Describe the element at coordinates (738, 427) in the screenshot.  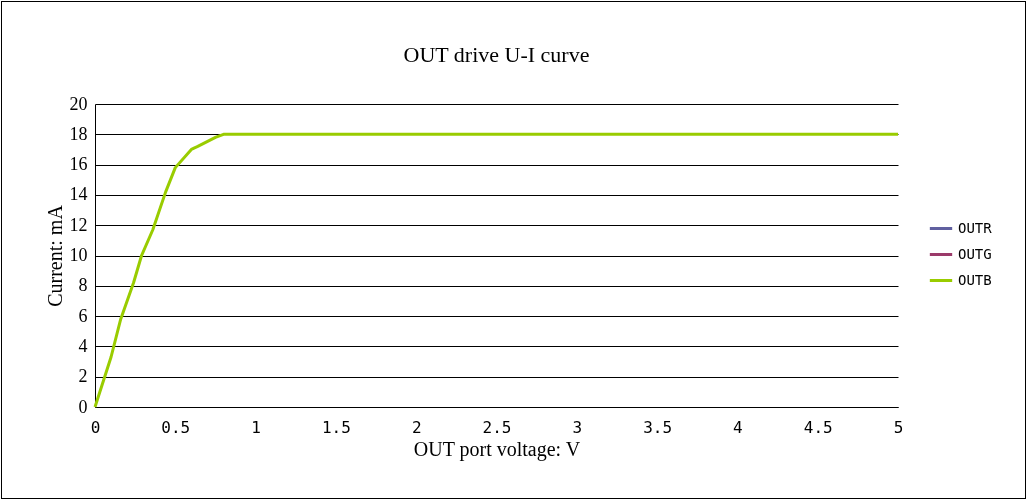
I see `x-tick-label: 4` at that location.